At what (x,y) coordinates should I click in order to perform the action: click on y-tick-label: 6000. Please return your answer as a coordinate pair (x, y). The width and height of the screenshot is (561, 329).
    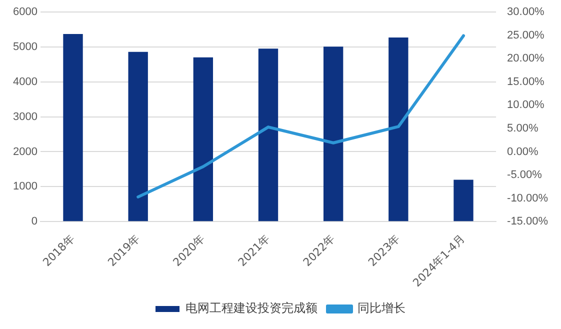
    Looking at the image, I should click on (25, 12).